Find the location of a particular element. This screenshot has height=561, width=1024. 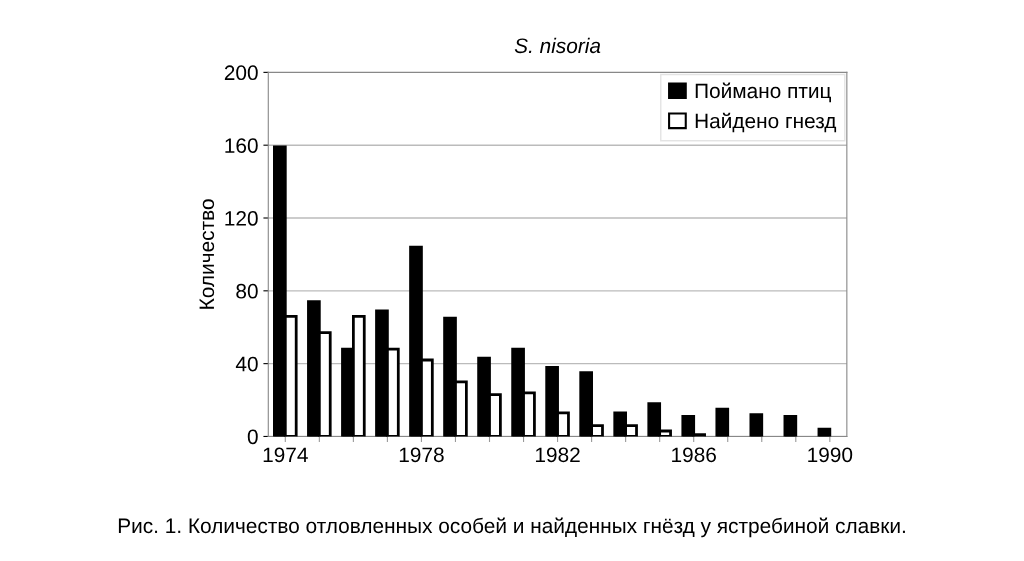

x-tick-label: 1986 is located at coordinates (694, 455).